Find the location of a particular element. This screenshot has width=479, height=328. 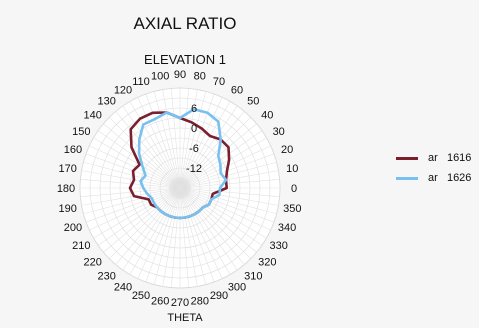

angle-tick-label: 0 is located at coordinates (294, 189).